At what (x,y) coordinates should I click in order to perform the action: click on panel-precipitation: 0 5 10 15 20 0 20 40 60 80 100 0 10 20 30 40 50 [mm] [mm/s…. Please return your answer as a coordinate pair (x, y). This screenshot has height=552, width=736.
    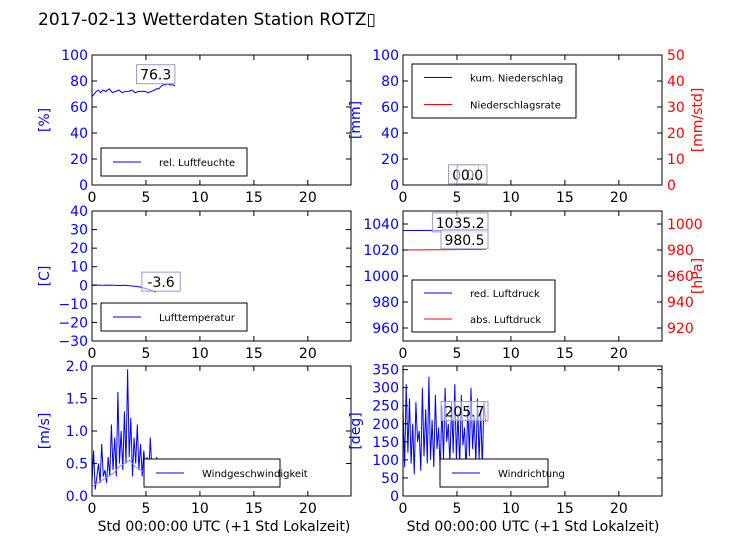
    Looking at the image, I should click on (527, 127).